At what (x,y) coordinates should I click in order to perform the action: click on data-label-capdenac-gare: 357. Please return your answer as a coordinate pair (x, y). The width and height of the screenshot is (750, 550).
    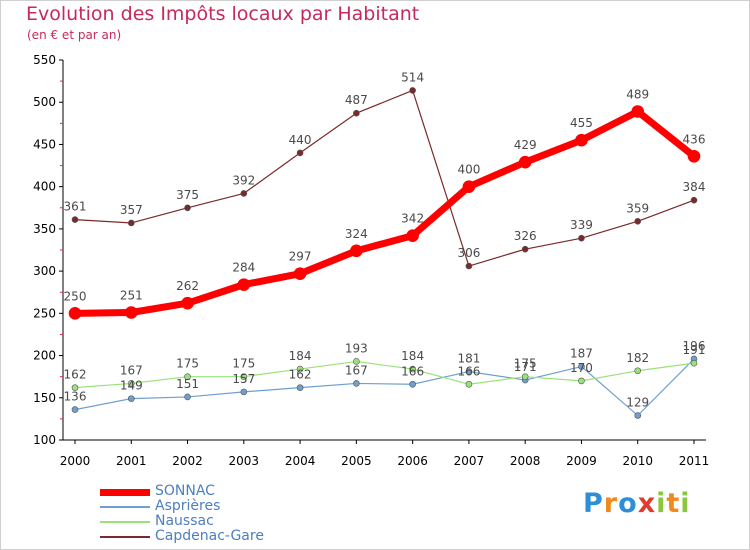
    Looking at the image, I should click on (131, 210).